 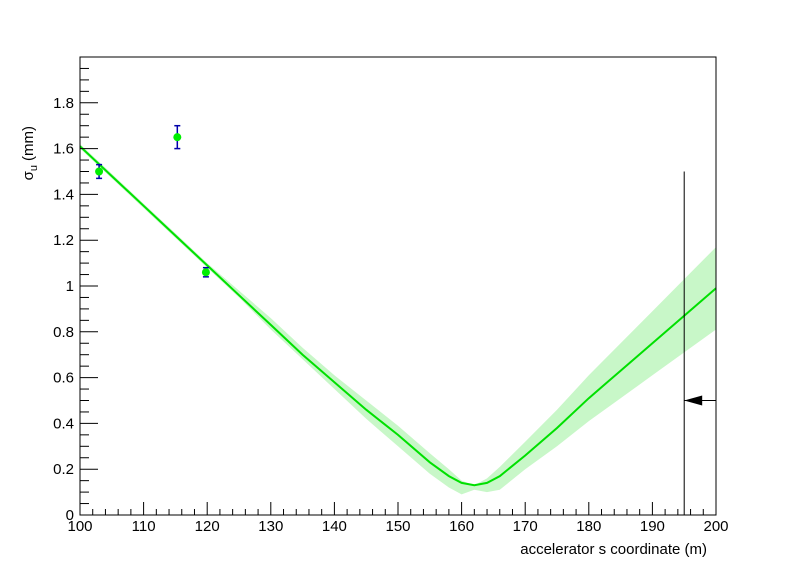 What do you see at coordinates (613, 549) in the screenshot?
I see `x-axis-title: accelerator s coordinate (m)` at bounding box center [613, 549].